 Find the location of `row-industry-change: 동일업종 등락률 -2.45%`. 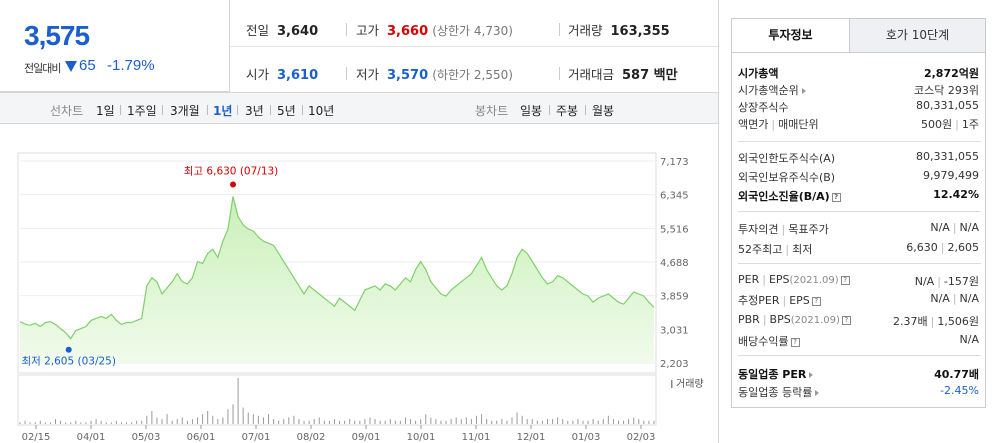

row-industry-change: 동일업종 등락률 -2.45% is located at coordinates (858, 391).